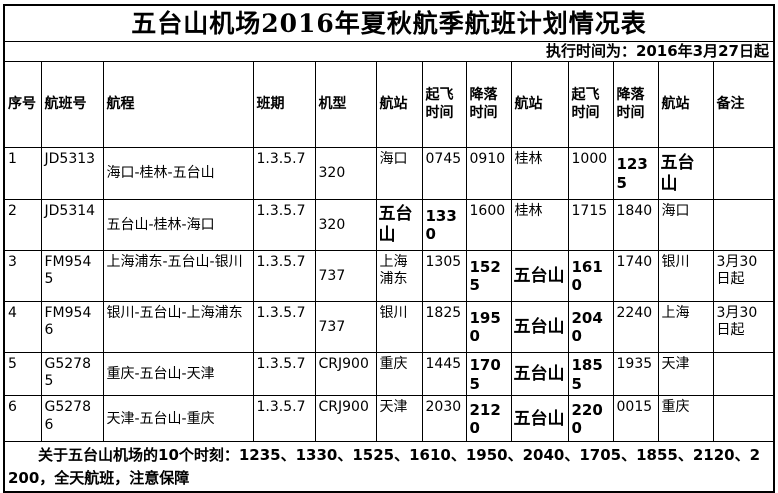 Image resolution: width=778 pixels, height=493 pixels. What do you see at coordinates (685, 104) in the screenshot?
I see `col-header-station3: 航站` at bounding box center [685, 104].